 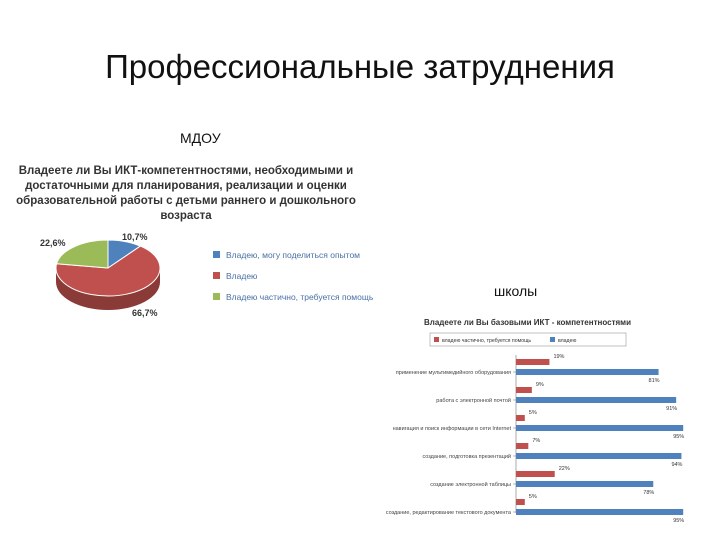 I want to click on bar-category-label-3: создание, подготовка презентаций, so click(x=466, y=456).